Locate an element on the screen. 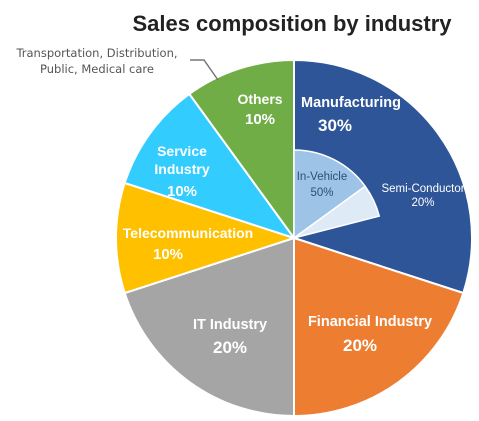 This screenshot has width=479, height=421. label-value-others: 10% is located at coordinates (260, 119).